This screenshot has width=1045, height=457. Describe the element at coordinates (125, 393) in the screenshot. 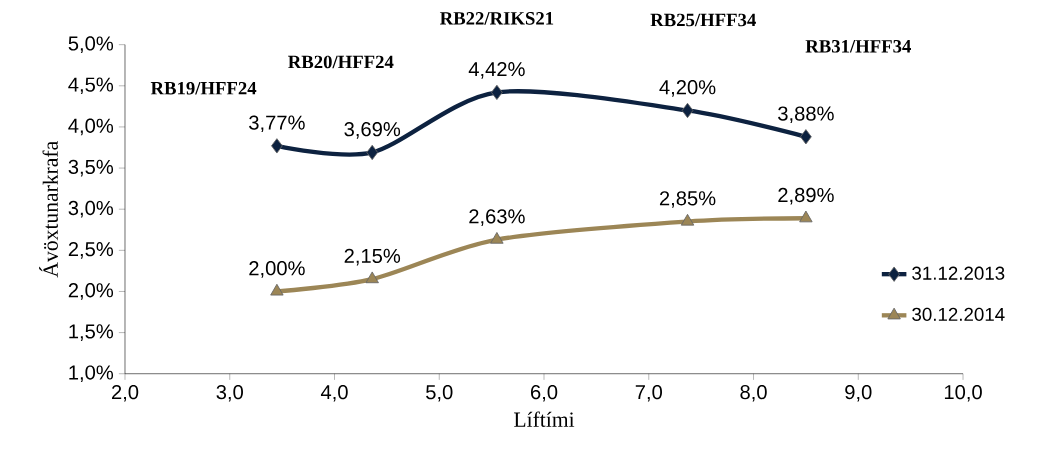

I see `x-tick-label: 2,0` at that location.